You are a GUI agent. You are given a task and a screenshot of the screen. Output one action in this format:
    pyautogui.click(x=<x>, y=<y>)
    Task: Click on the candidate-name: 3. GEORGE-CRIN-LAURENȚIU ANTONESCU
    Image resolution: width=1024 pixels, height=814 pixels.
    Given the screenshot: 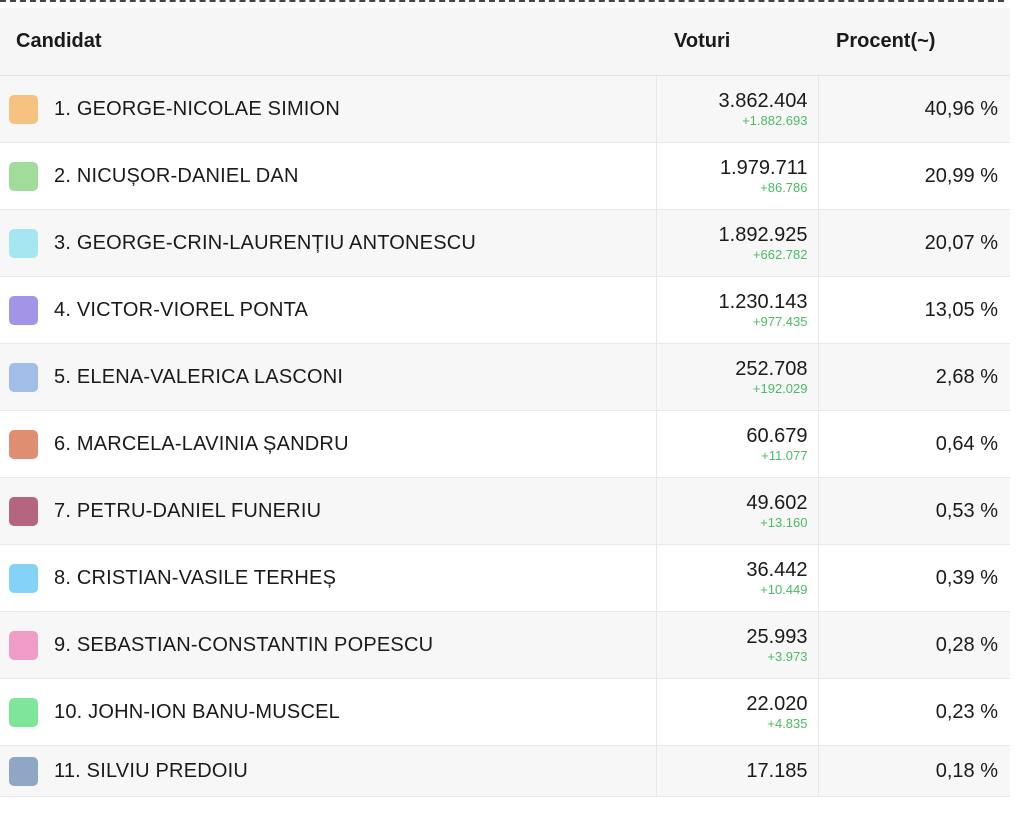 What is the action you would take?
    pyautogui.click(x=265, y=242)
    